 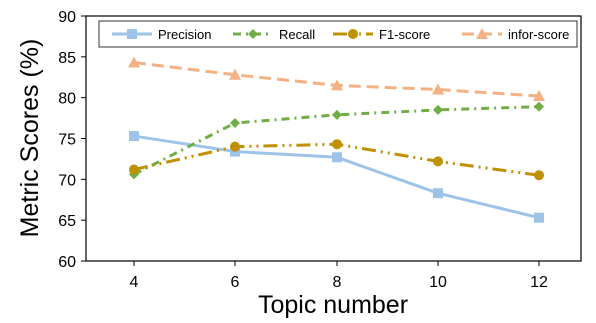 I want to click on x-tick-label: 8, so click(x=337, y=282).